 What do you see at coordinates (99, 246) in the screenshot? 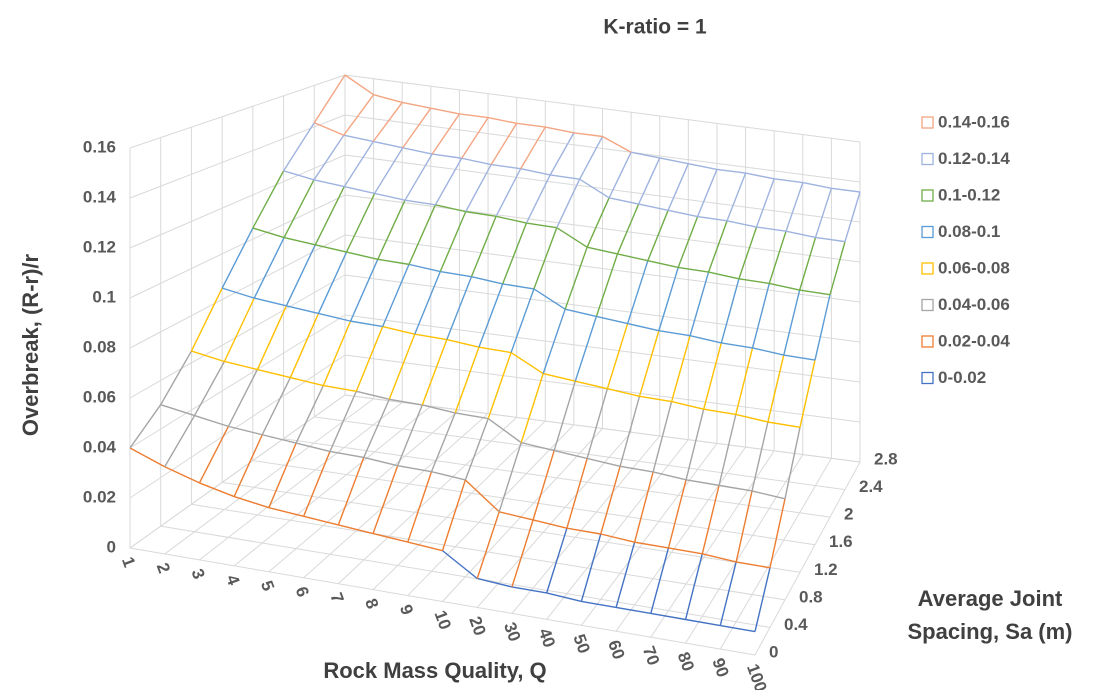
I see `z-tick-label: 0.12` at bounding box center [99, 246].